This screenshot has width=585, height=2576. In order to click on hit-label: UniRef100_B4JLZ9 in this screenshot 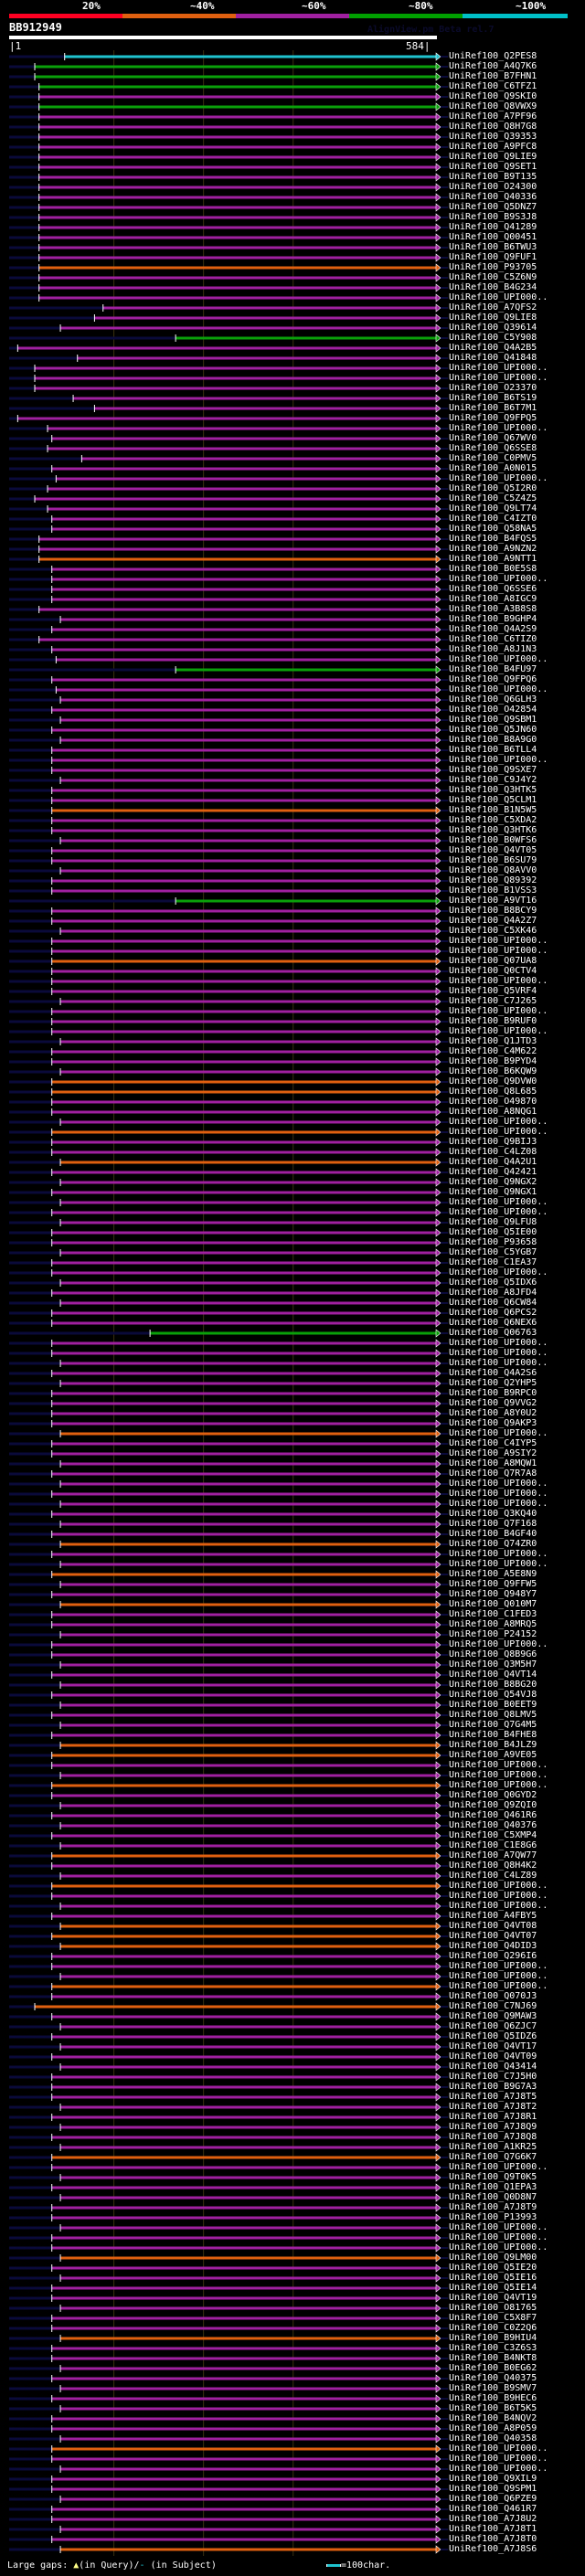, I will do `click(493, 1745)`.